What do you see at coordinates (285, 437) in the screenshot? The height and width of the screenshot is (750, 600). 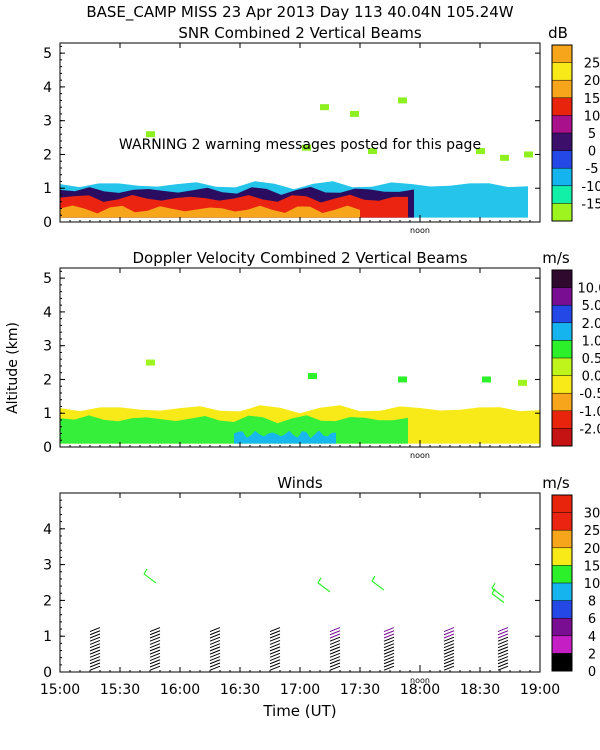 I see `data-layer-cyan-patch` at bounding box center [285, 437].